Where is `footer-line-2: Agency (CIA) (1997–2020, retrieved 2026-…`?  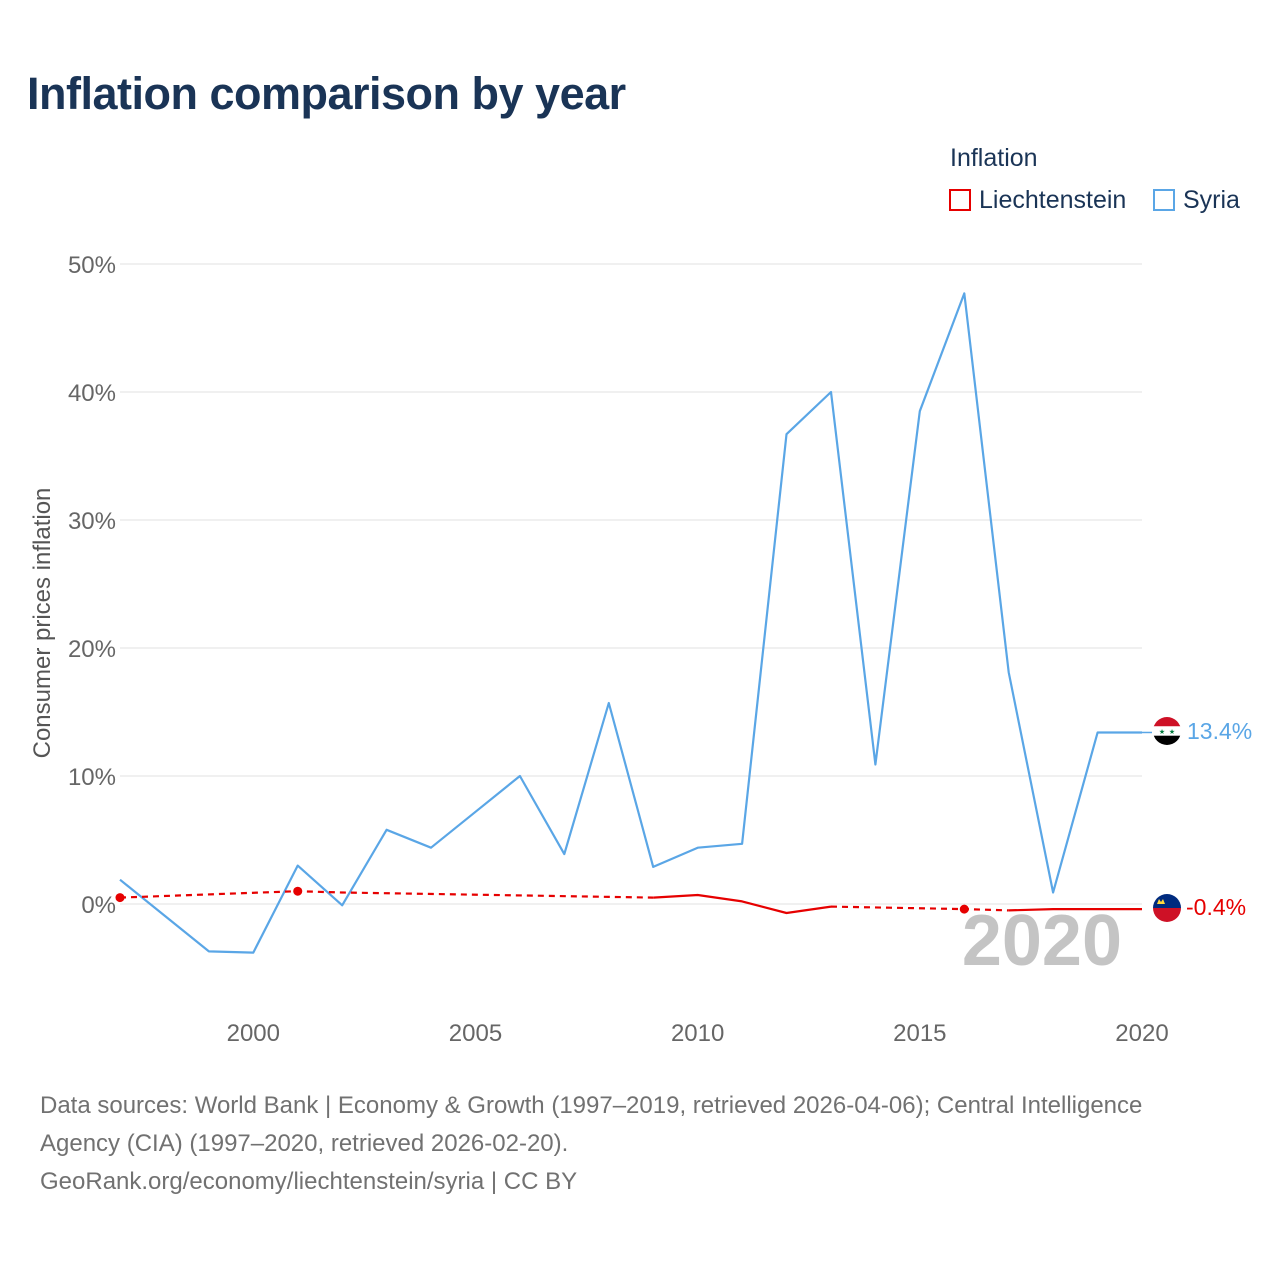 footer-line-2: Agency (CIA) (1997–2020, retrieved 2026-… is located at coordinates (304, 1143).